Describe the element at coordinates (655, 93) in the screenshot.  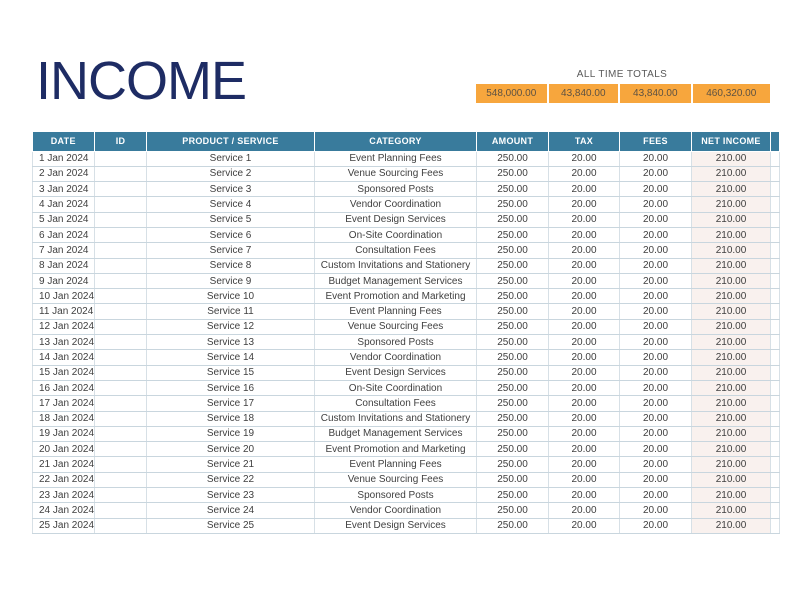
I see `total-fees-cell: 43,840.00` at that location.